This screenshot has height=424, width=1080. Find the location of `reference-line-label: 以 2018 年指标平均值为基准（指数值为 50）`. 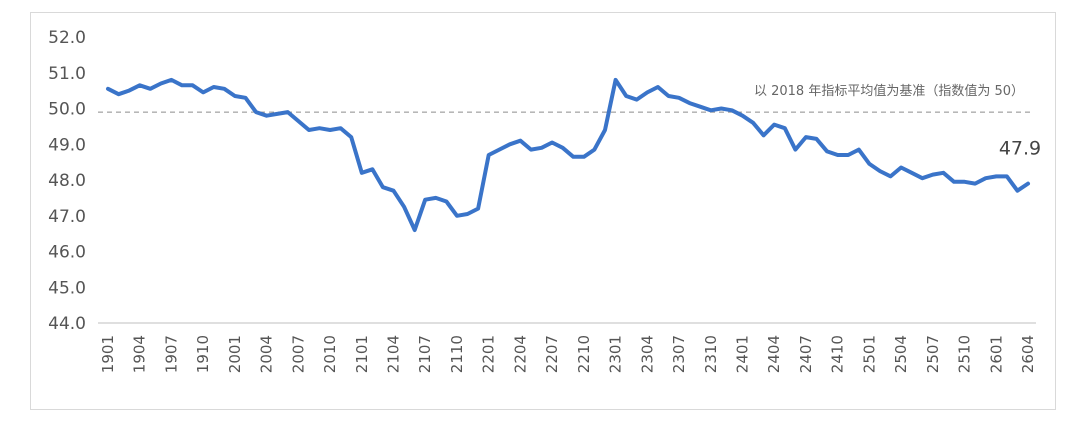

reference-line-label: 以 2018 年指标平均值为基准（指数值为 50） is located at coordinates (889, 91).